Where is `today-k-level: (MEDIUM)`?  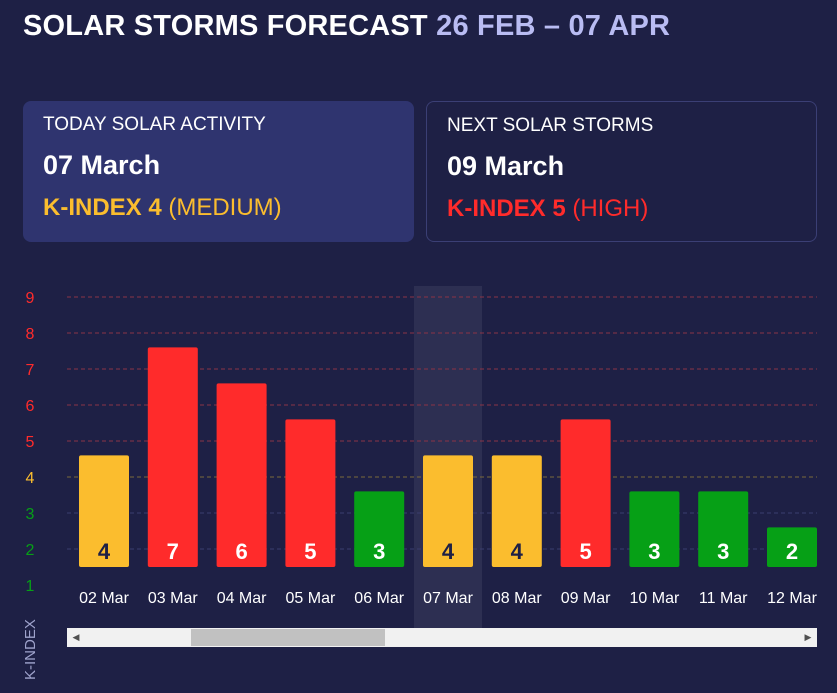 today-k-level: (MEDIUM) is located at coordinates (225, 207).